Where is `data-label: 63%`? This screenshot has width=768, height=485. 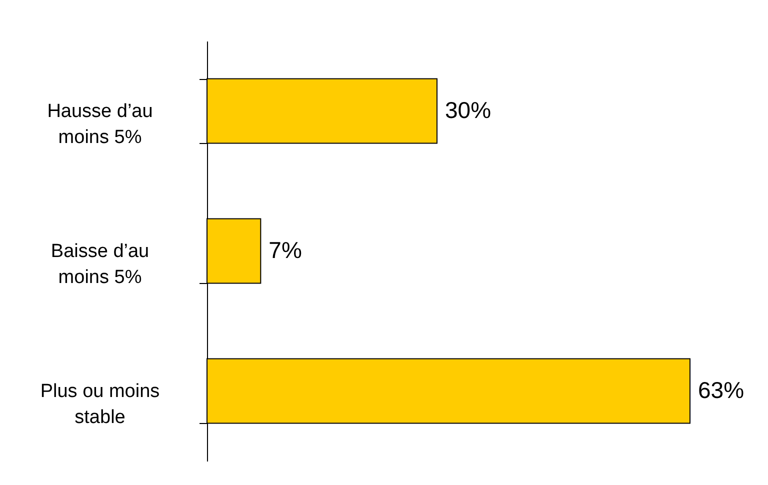 data-label: 63% is located at coordinates (721, 390).